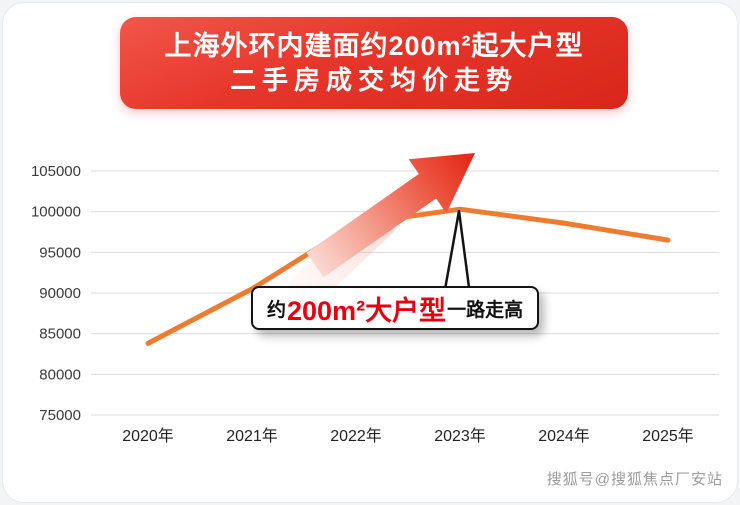  What do you see at coordinates (56, 171) in the screenshot?
I see `y-tick-label: 105000` at bounding box center [56, 171].